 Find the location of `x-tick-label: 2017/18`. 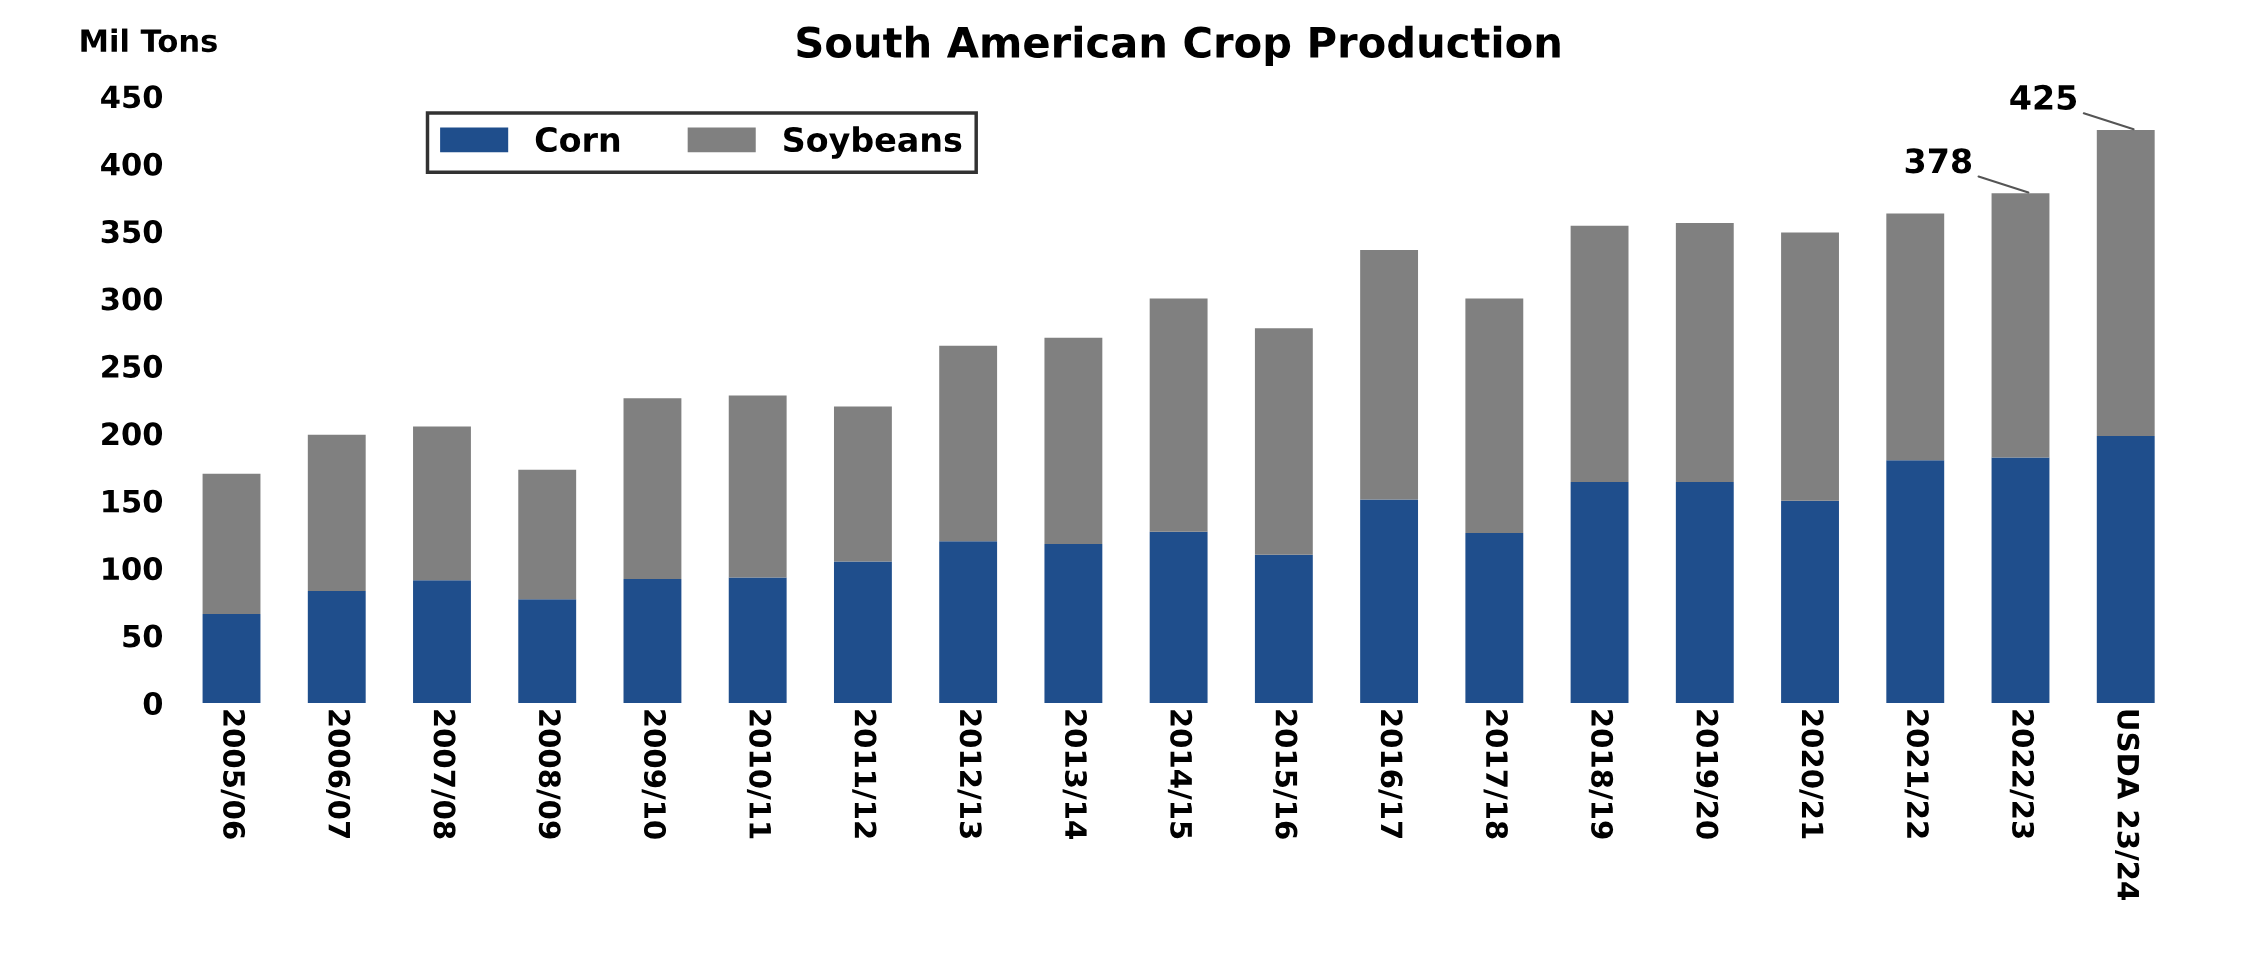

x-tick-label: 2017/18 is located at coordinates (1495, 774).